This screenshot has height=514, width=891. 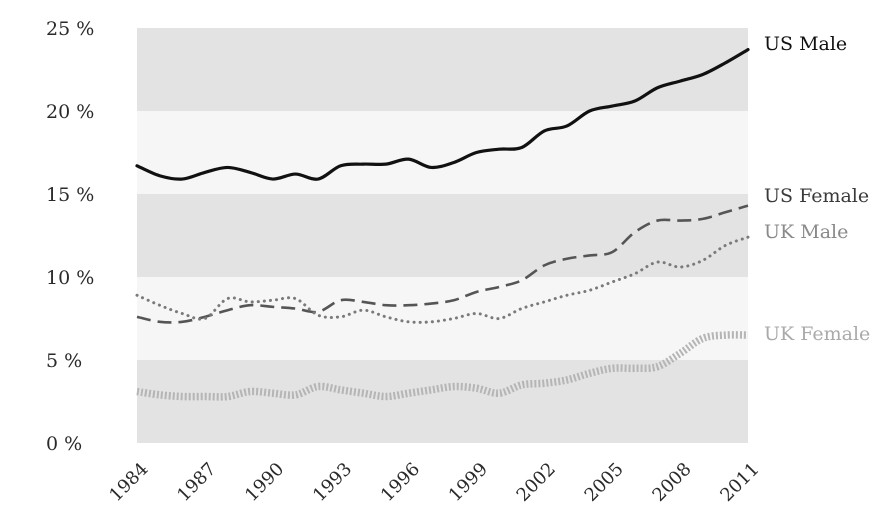 What do you see at coordinates (70, 112) in the screenshot?
I see `y-tick-label: 20 %` at bounding box center [70, 112].